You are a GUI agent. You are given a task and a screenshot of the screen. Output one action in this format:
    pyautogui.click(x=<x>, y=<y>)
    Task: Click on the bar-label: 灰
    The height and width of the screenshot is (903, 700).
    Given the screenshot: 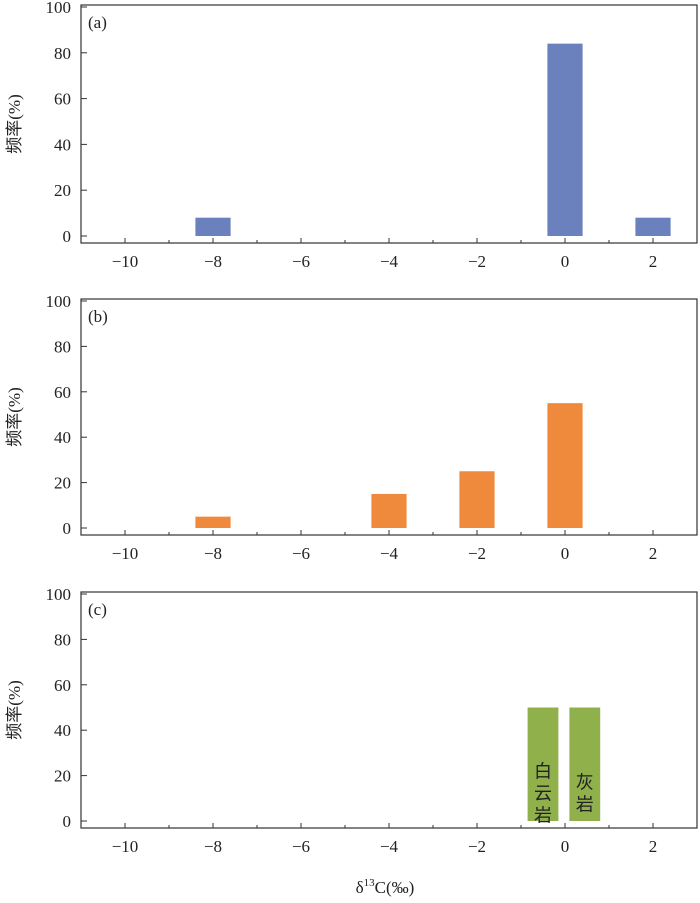 What is the action you would take?
    pyautogui.click(x=585, y=782)
    